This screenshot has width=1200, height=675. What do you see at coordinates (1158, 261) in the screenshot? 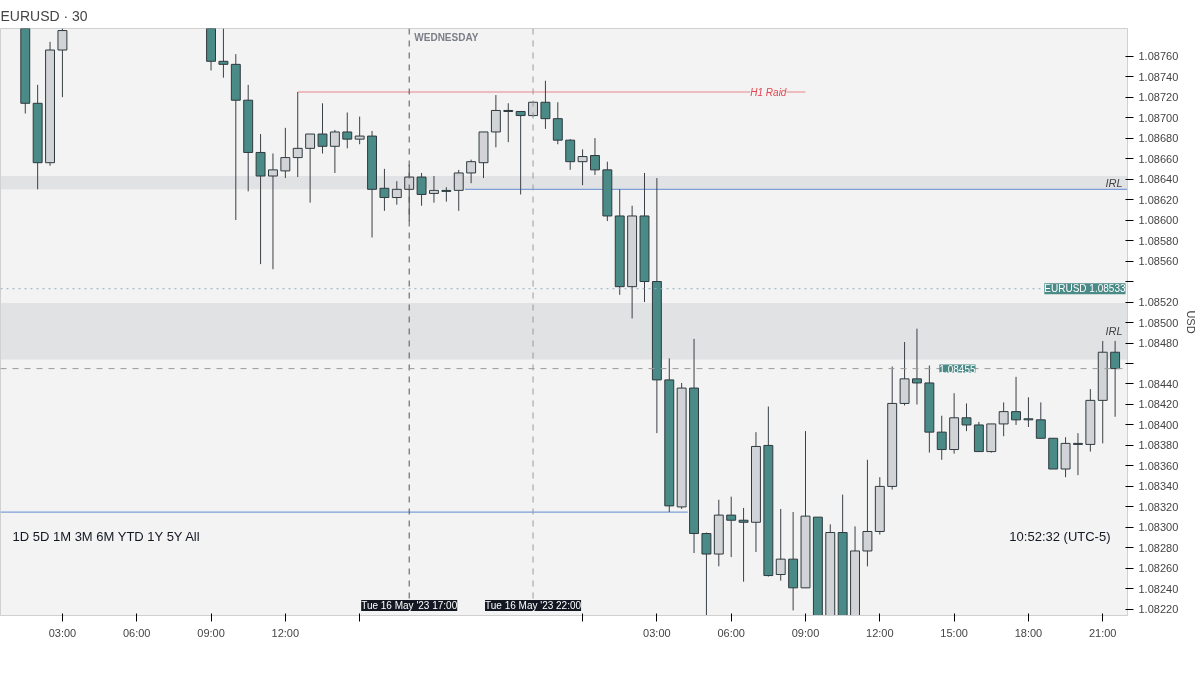
I see `y-tick-label: 1.08560` at bounding box center [1158, 261].